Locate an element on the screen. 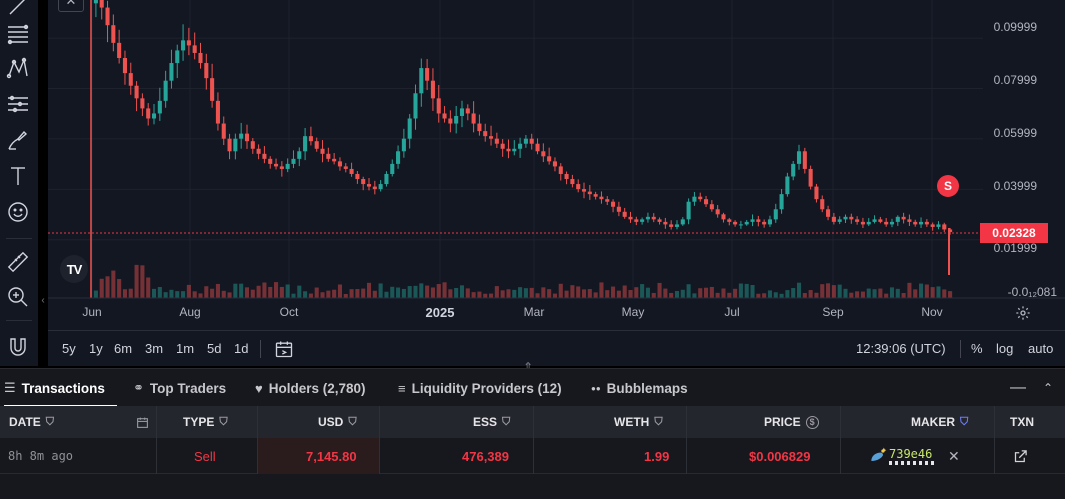 The height and width of the screenshot is (499, 1065). range-1y-button: 1y is located at coordinates (96, 348).